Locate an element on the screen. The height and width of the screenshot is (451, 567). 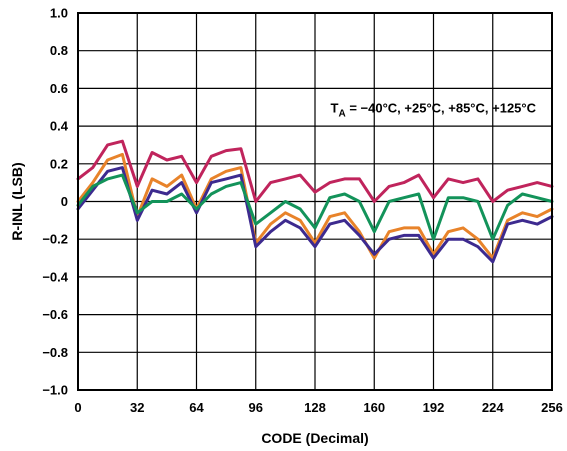
x-tick-labels: 0 32 64 96 128 160 192 224 256 is located at coordinates (318, 407).